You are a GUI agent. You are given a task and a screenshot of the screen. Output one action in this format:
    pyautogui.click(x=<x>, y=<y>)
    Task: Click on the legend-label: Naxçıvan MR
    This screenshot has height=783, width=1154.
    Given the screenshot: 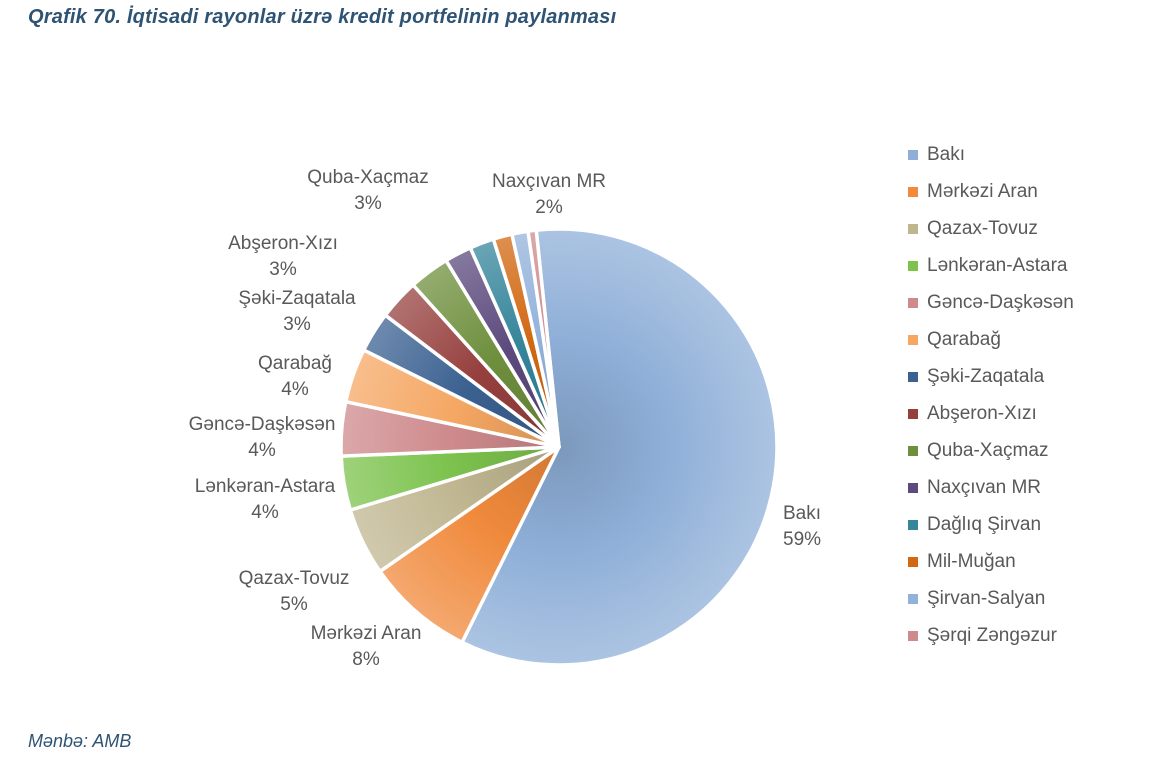 What is the action you would take?
    pyautogui.click(x=984, y=487)
    